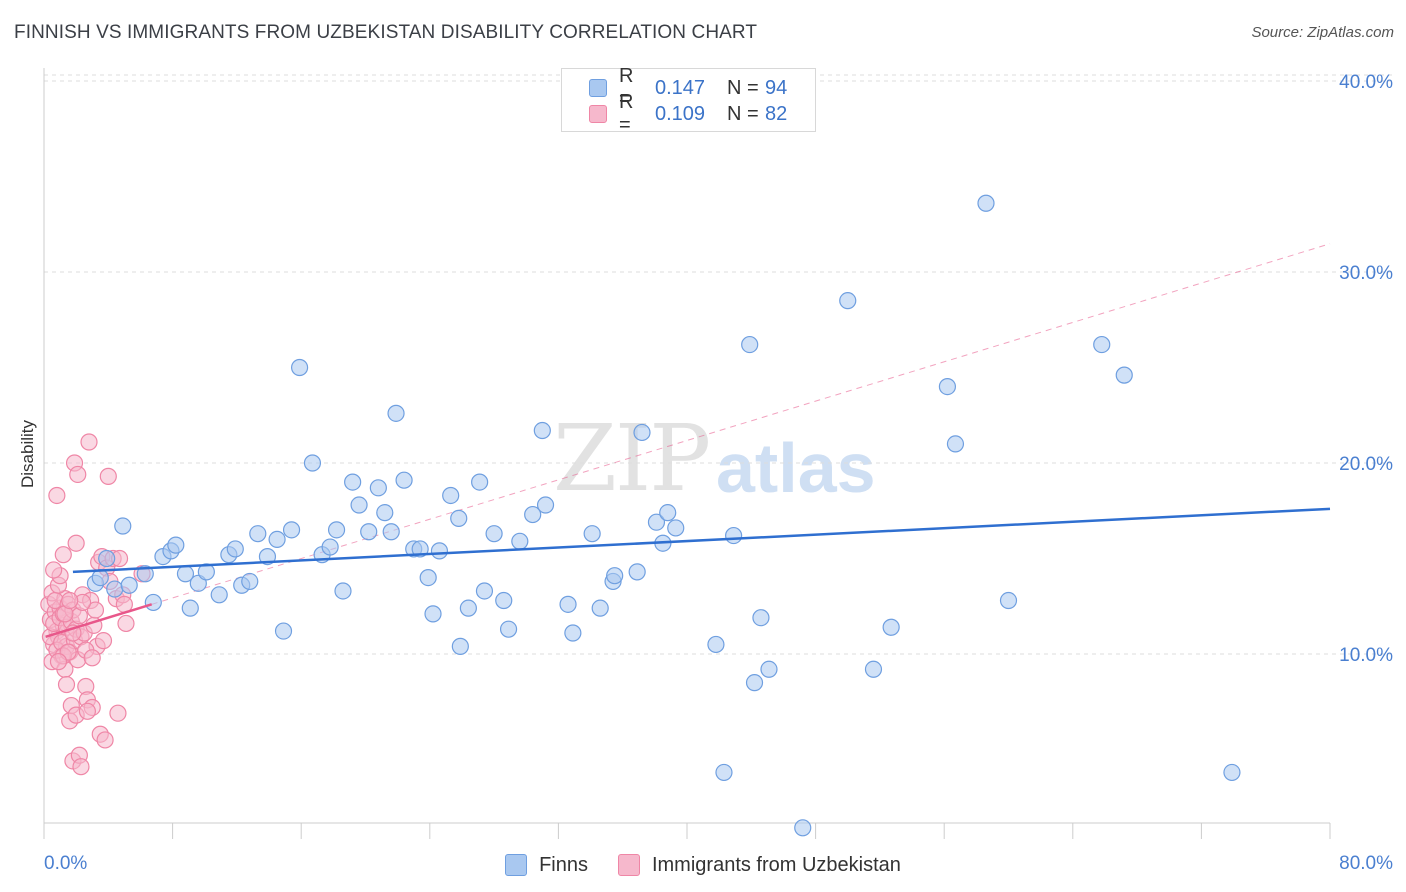 The image size is (1406, 892). What do you see at coordinates (1322, 32) in the screenshot?
I see `source-label: Source: ZipAtlas.com` at bounding box center [1322, 32].